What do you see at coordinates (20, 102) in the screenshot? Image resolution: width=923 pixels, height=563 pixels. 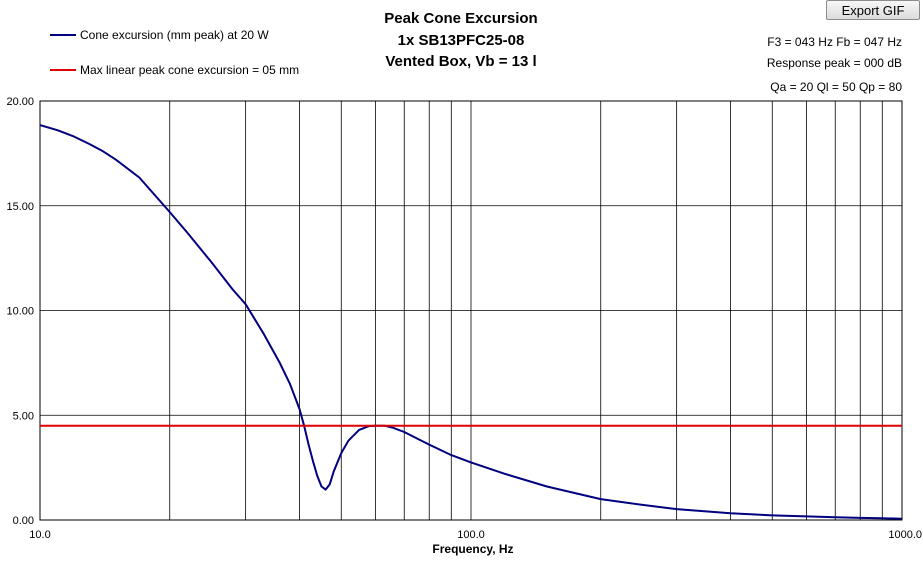 I see `y-tick-label: 20.00` at bounding box center [20, 102].